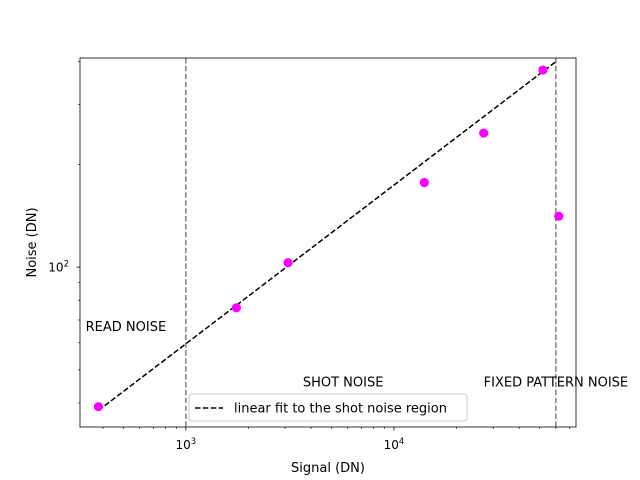 The height and width of the screenshot is (480, 640). Describe the element at coordinates (340, 409) in the screenshot. I see `legend-label-fit-line: linear fit to the shot noise region` at that location.